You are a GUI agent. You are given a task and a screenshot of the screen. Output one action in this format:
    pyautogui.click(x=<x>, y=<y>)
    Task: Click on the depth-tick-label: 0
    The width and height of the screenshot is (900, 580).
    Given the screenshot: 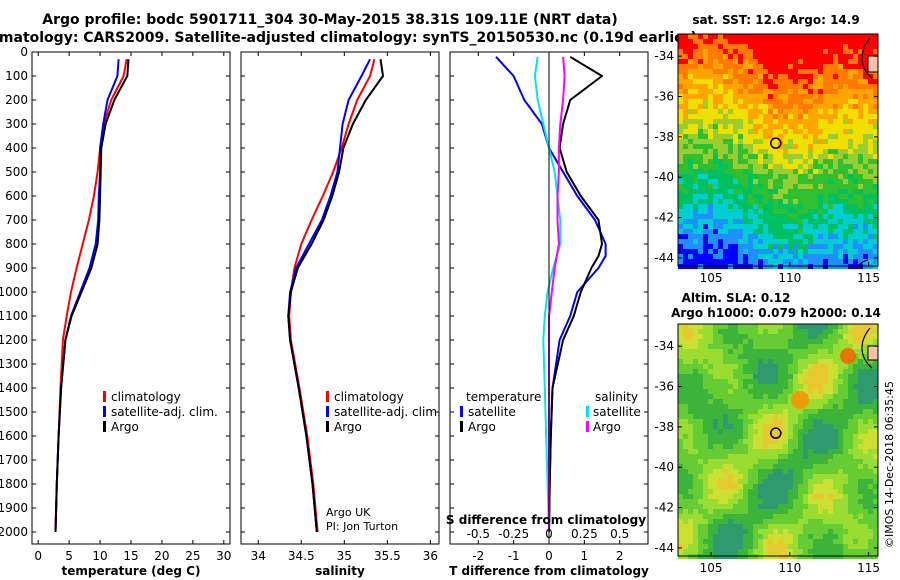 What is the action you would take?
    pyautogui.click(x=24, y=52)
    